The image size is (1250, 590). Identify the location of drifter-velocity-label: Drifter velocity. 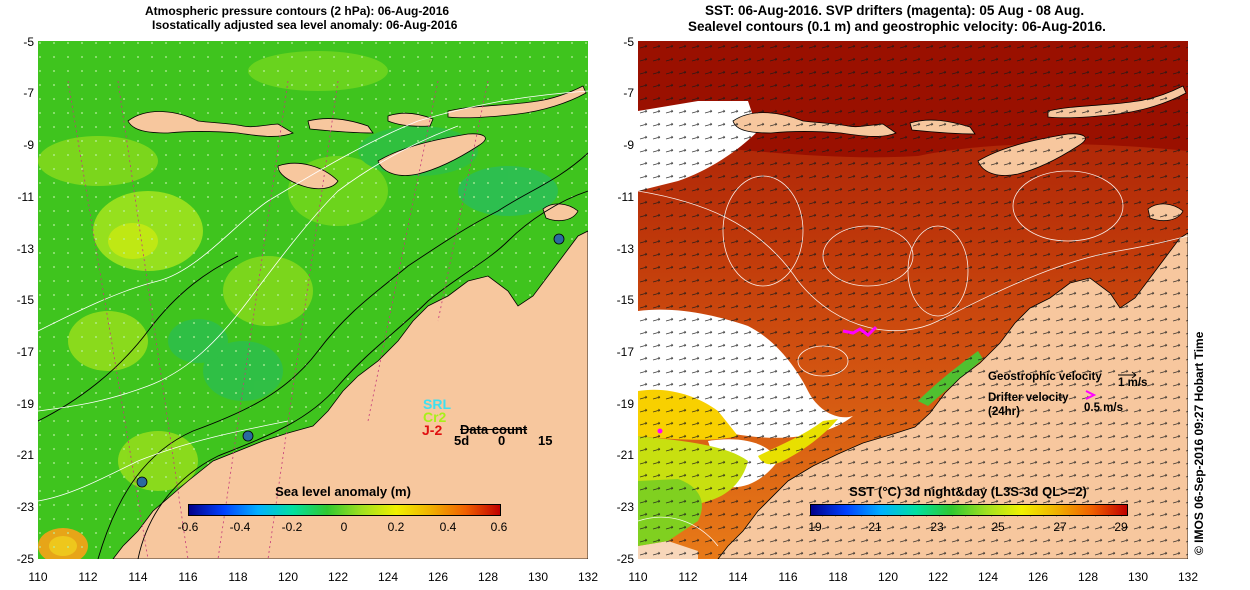
(1028, 398).